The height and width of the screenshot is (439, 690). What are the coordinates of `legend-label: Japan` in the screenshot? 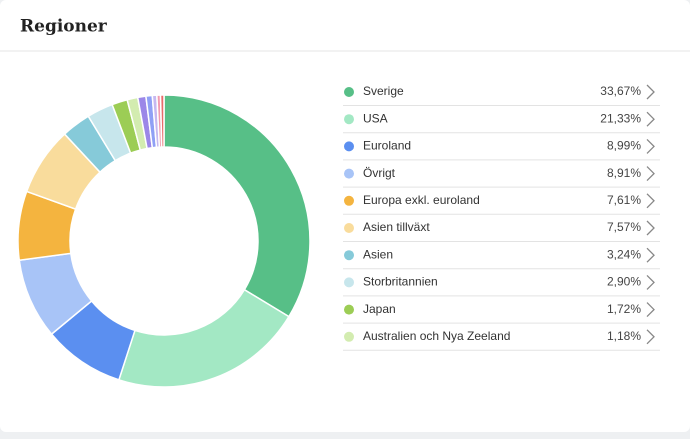 It's located at (379, 309).